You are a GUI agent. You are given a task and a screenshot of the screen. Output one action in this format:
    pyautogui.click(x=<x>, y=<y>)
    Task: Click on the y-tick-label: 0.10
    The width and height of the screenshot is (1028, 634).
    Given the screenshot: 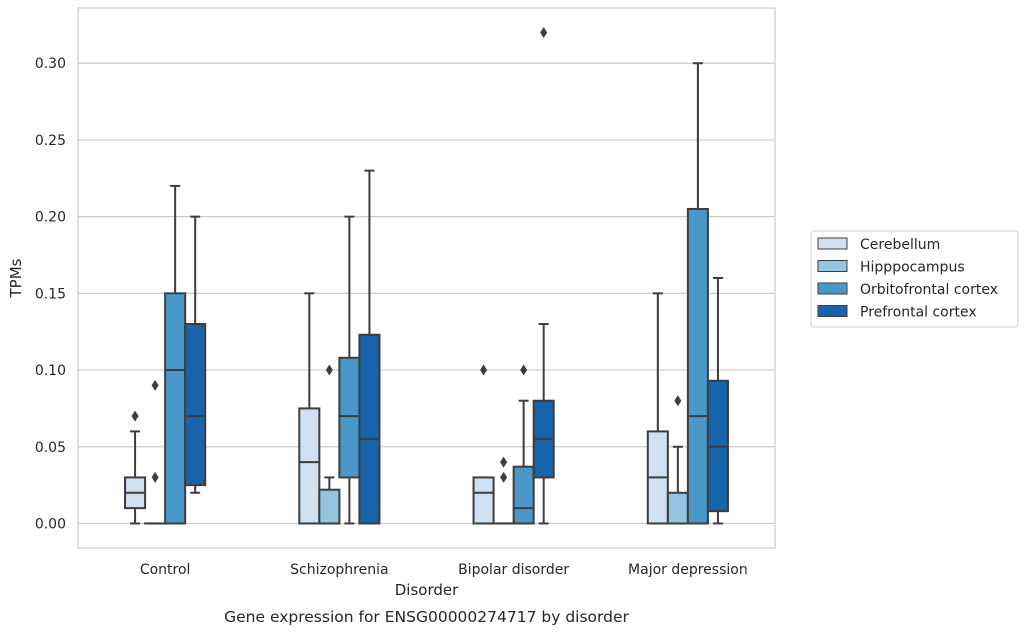 What is the action you would take?
    pyautogui.click(x=50, y=371)
    